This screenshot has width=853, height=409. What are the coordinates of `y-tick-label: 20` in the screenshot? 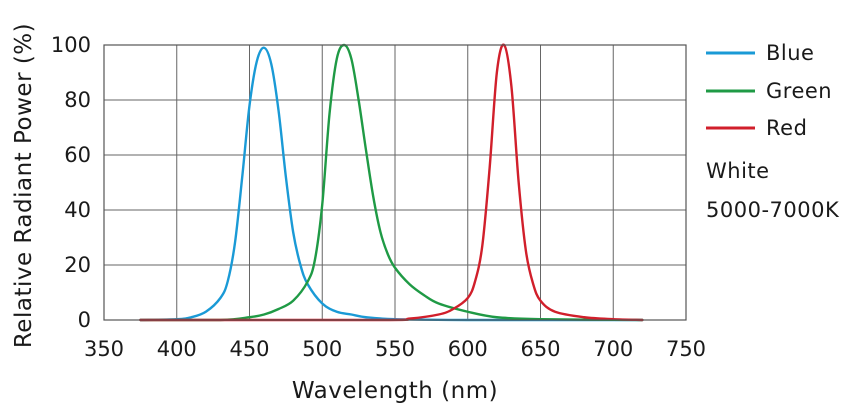 It's located at (77, 265).